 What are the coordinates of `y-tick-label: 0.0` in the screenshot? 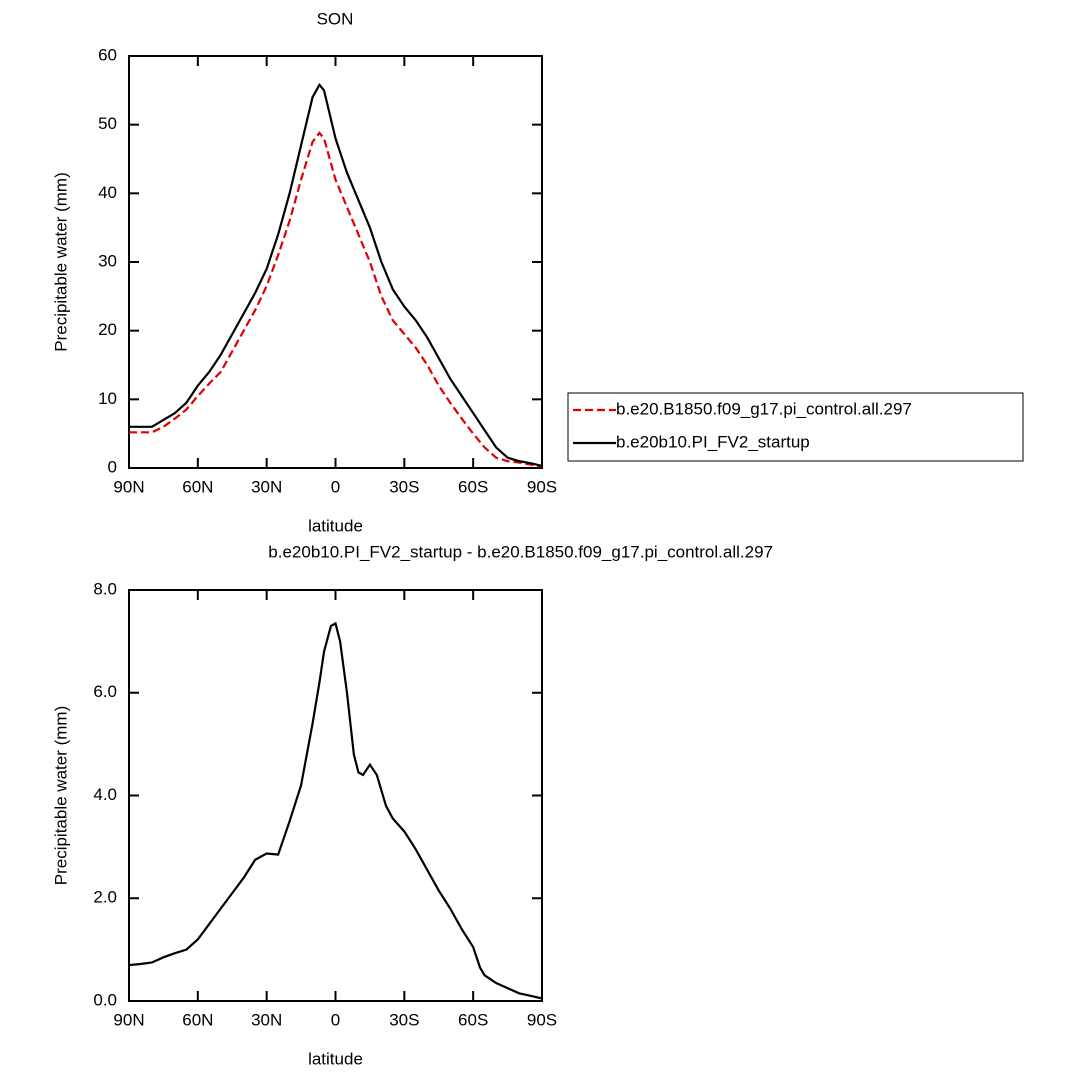 It's located at (105, 999).